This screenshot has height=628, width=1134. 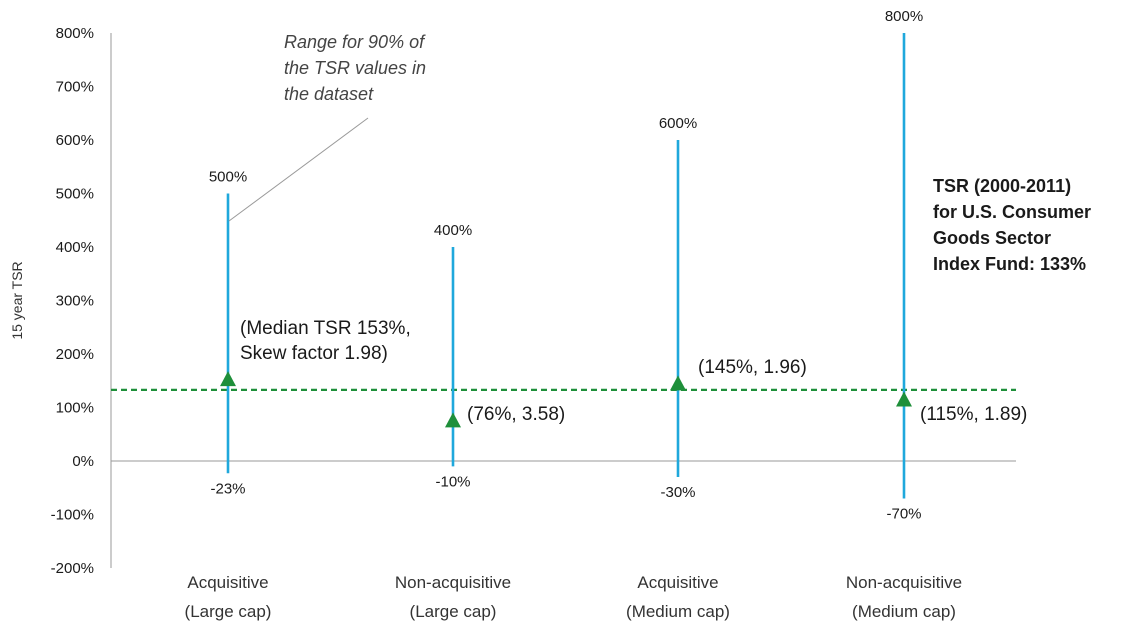 I want to click on y-tick-label: 500%, so click(x=75, y=194).